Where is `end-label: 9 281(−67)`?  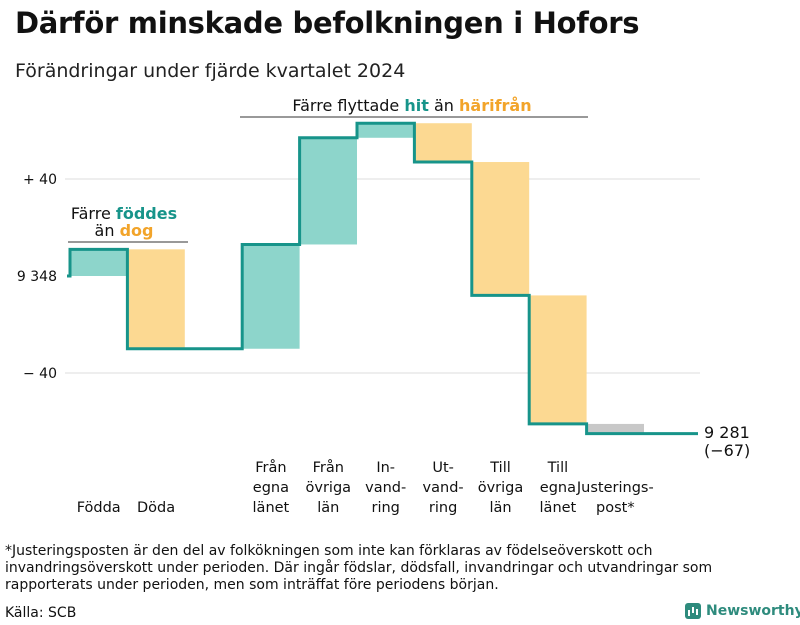 end-label: 9 281(−67) is located at coordinates (727, 441).